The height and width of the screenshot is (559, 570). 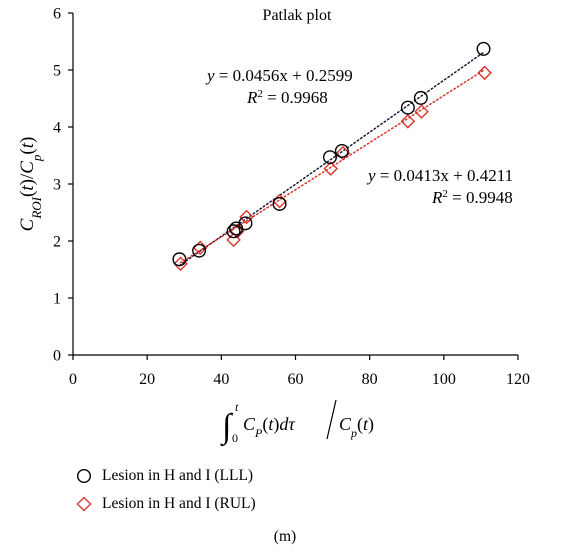 What do you see at coordinates (57, 356) in the screenshot?
I see `y-tick-label: 0` at bounding box center [57, 356].